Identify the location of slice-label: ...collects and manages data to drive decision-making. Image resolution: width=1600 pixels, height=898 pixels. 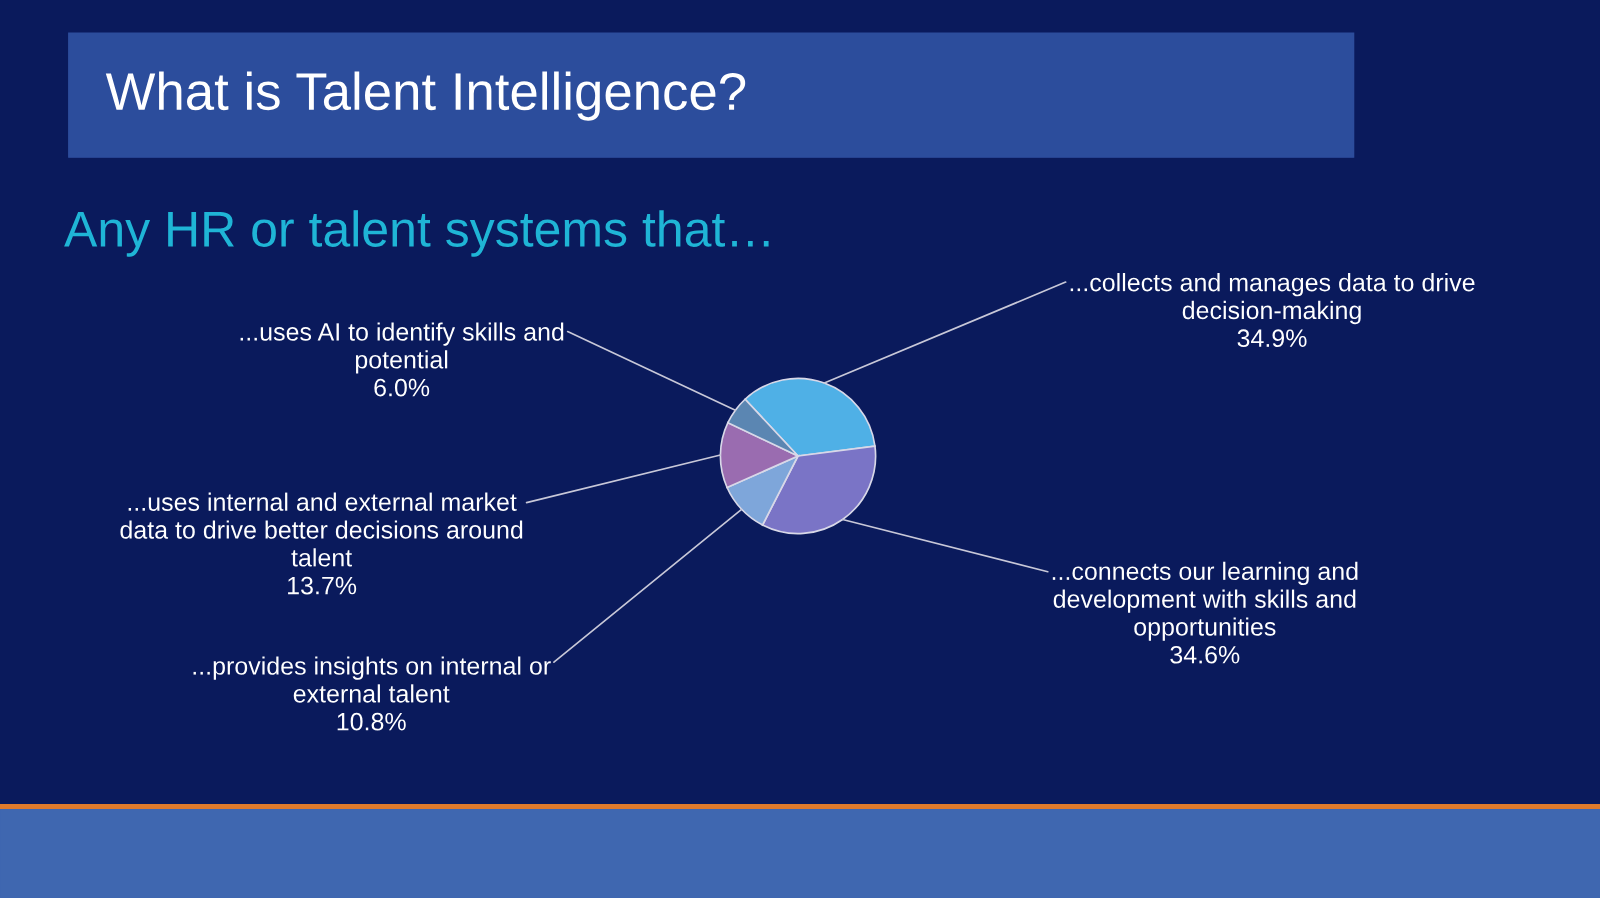
(1272, 299).